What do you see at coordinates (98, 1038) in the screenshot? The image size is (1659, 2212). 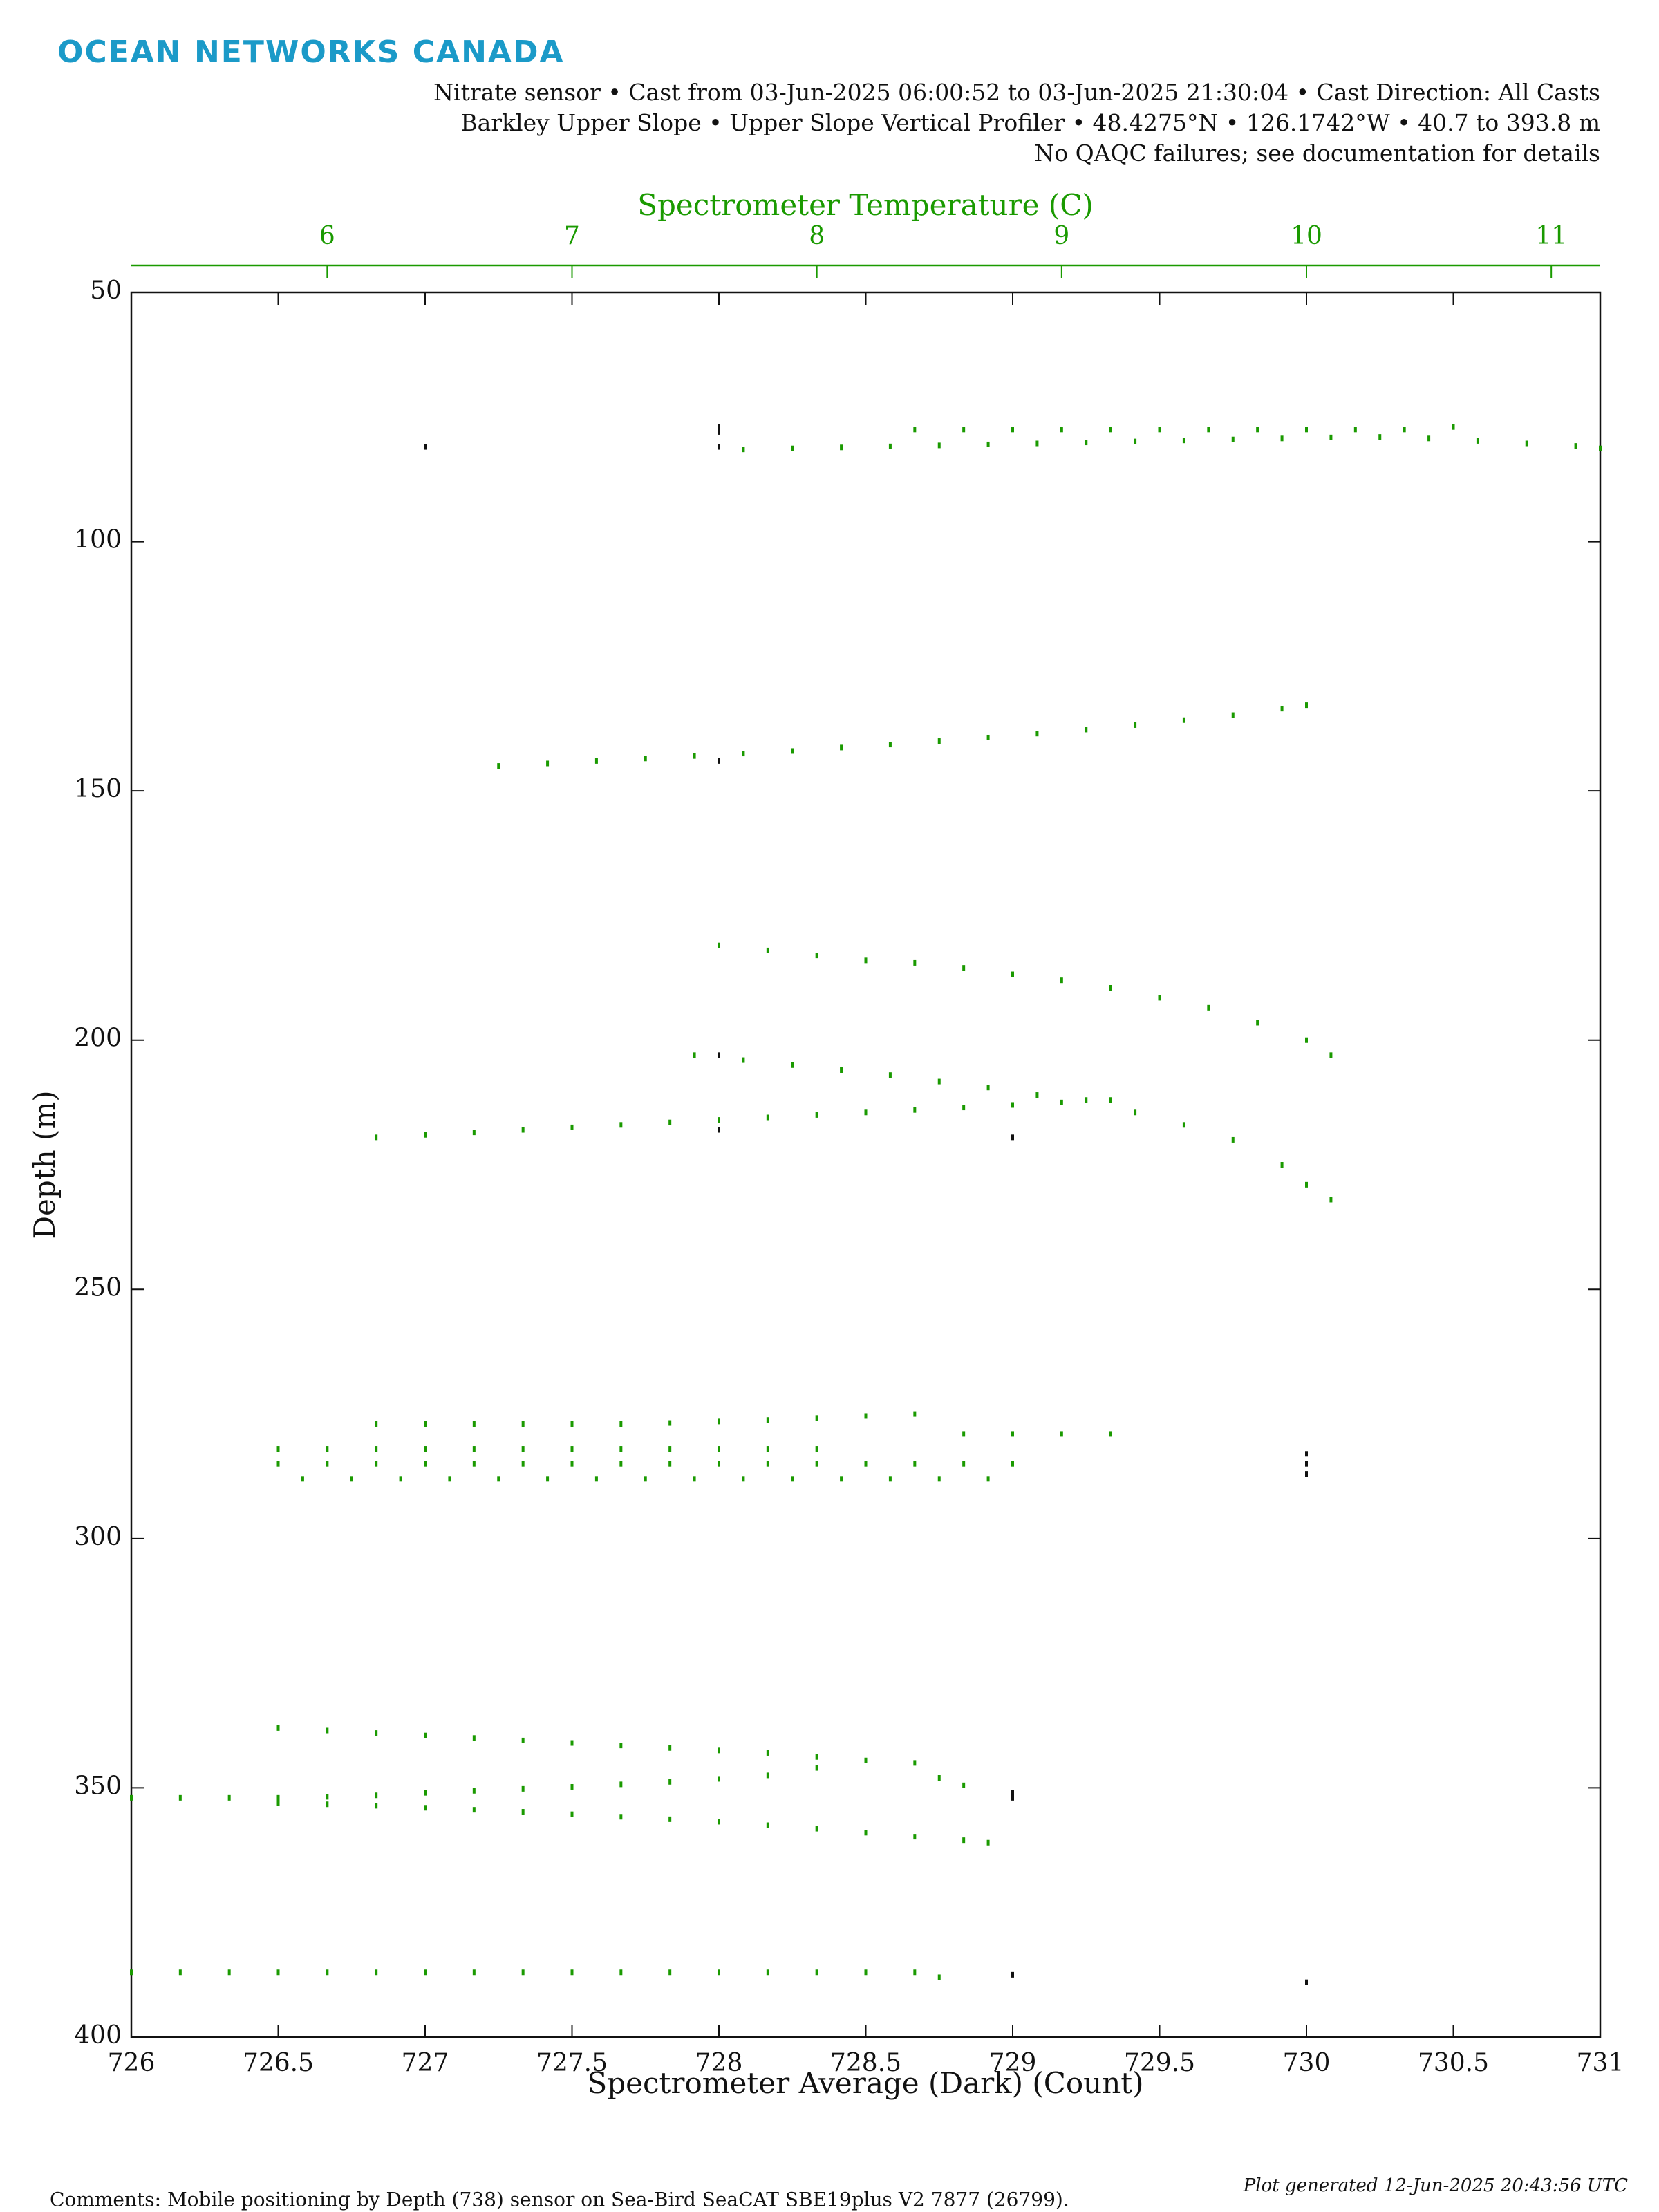 I see `y-tick-label: 200` at bounding box center [98, 1038].